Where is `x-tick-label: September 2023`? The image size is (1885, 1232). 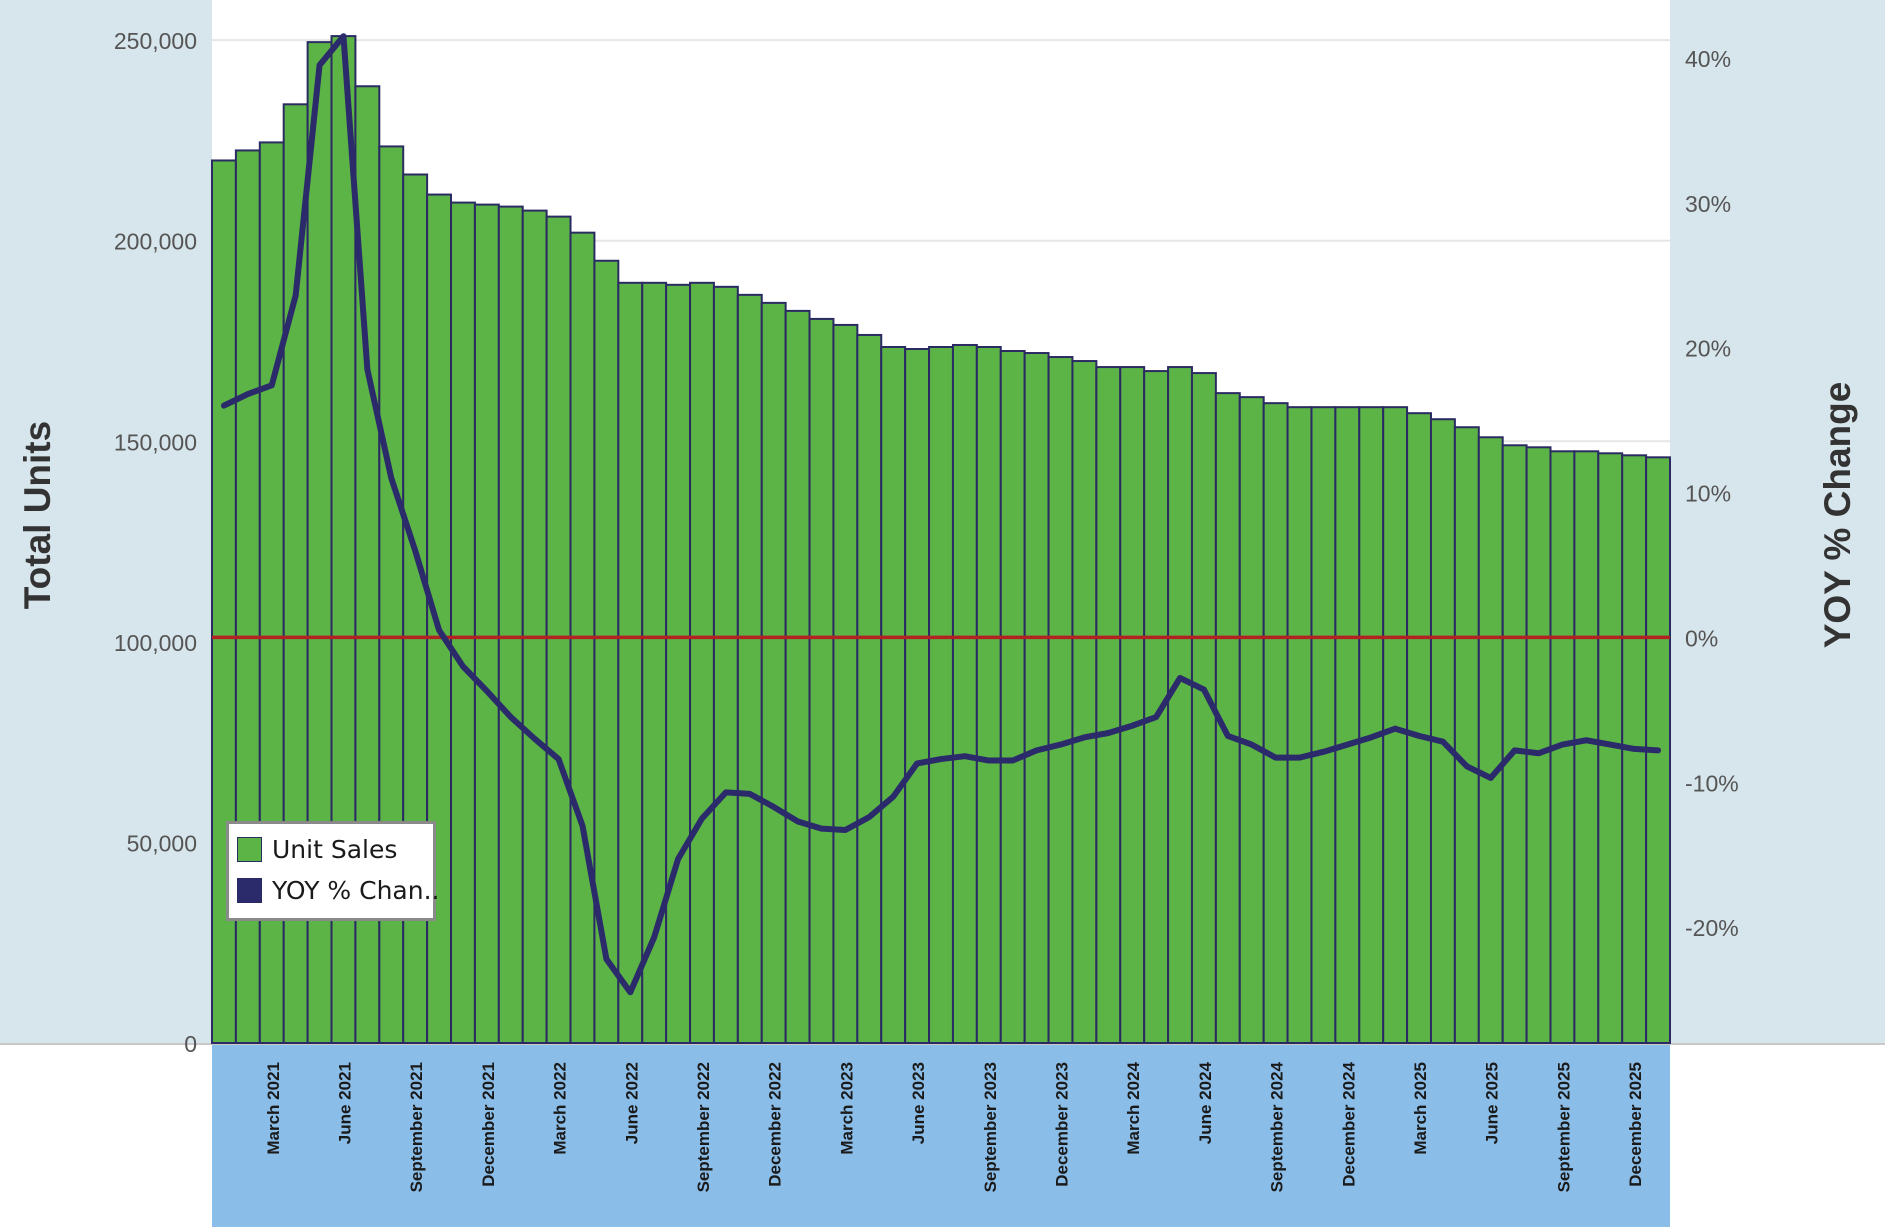 x-tick-label: September 2023 is located at coordinates (990, 1127).